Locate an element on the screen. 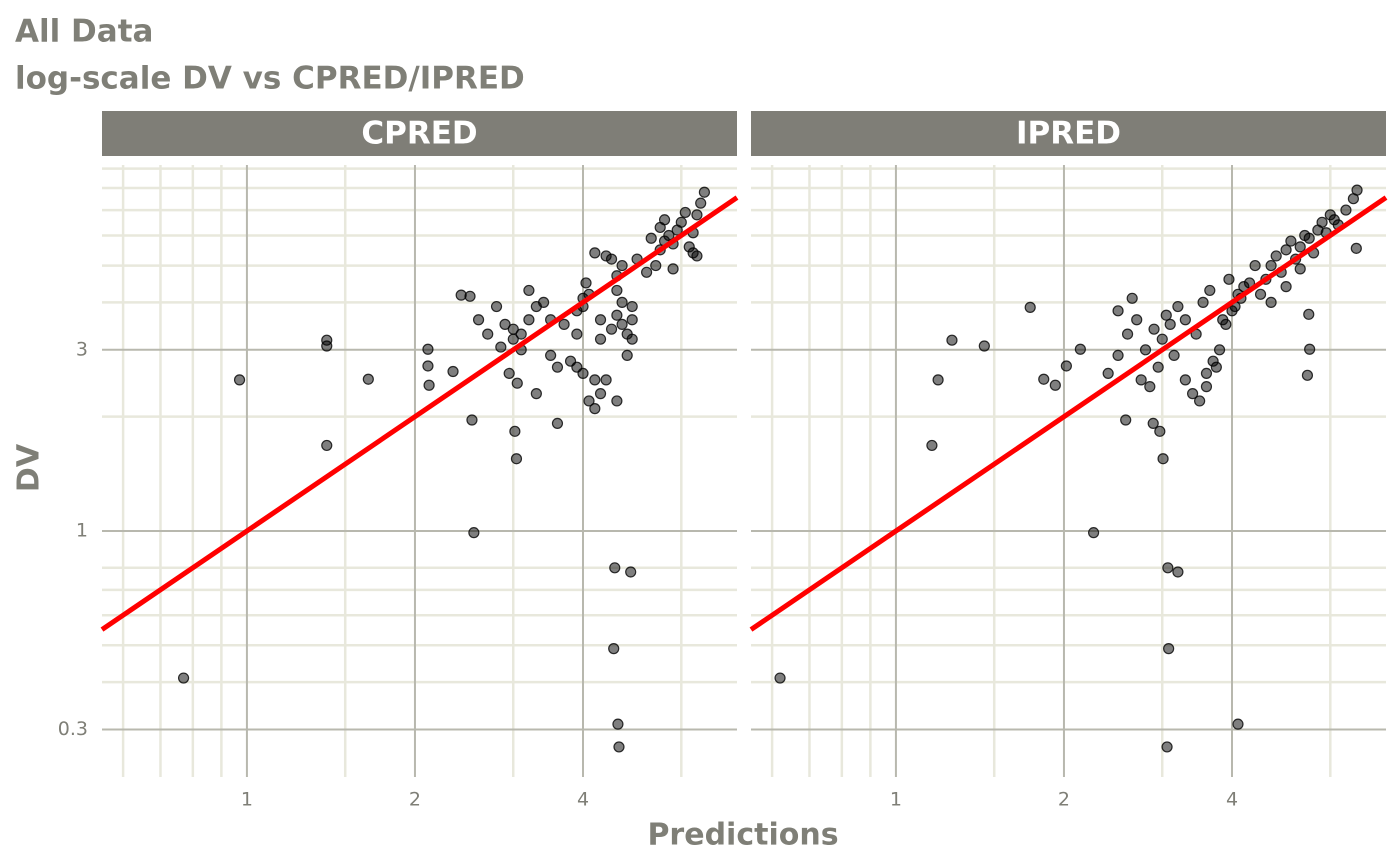 The height and width of the screenshot is (865, 1400). y-axis-title: DV is located at coordinates (29, 467).